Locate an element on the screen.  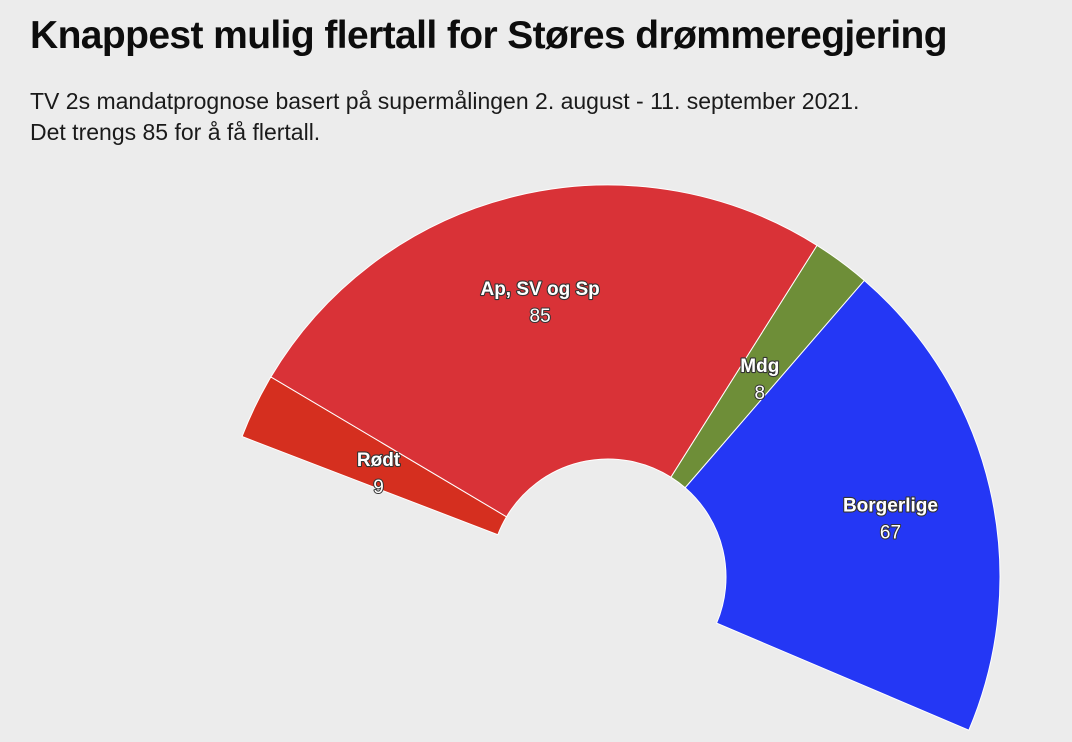
slice-label-borgerlige: Borgerlige is located at coordinates (890, 505).